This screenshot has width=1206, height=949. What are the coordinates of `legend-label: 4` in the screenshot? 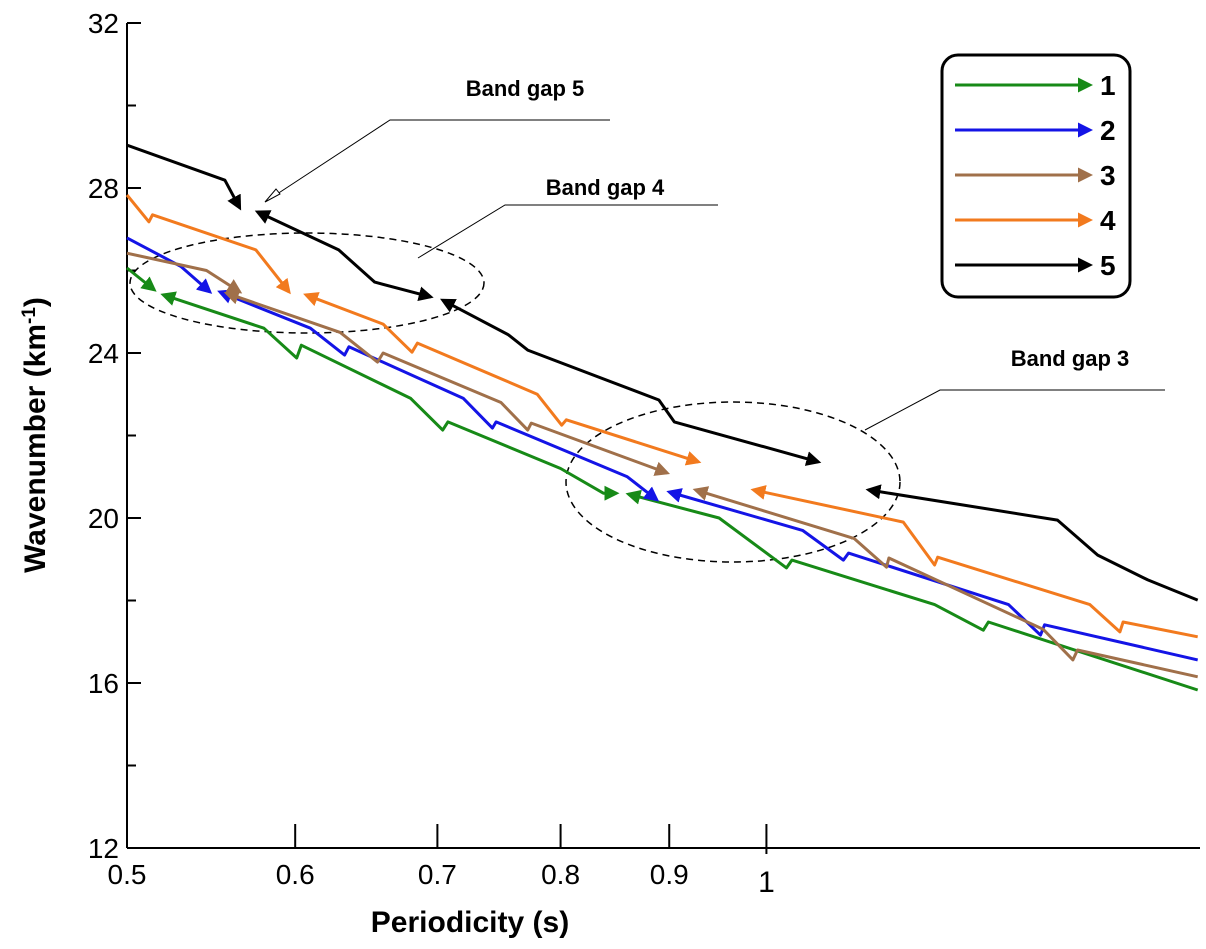 It's located at (1108, 220).